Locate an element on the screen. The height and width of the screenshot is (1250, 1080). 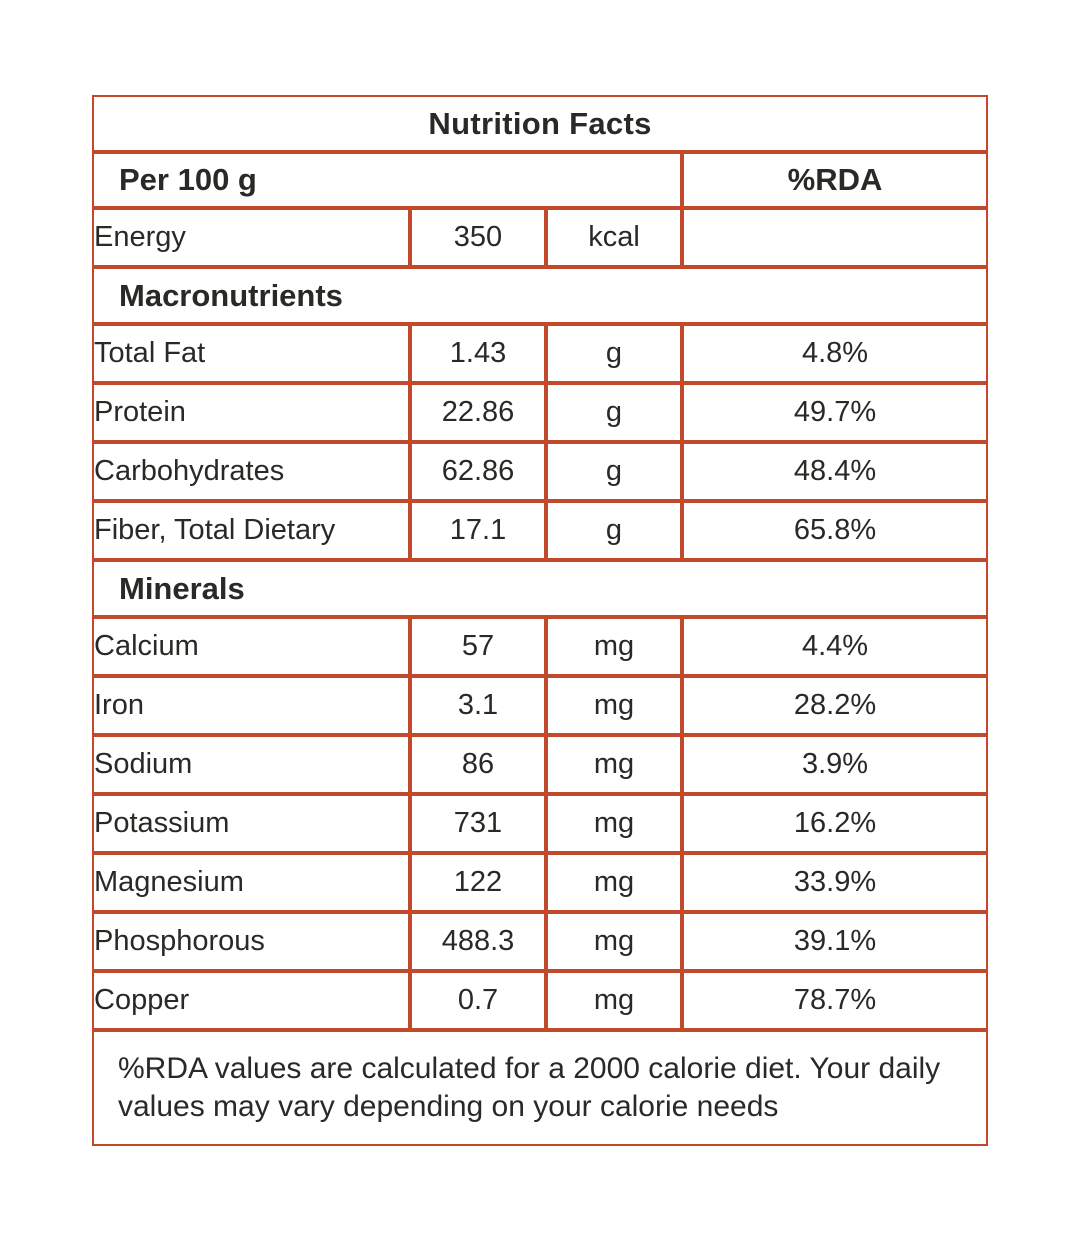
nutrient-value: 62.86 is located at coordinates (478, 471).